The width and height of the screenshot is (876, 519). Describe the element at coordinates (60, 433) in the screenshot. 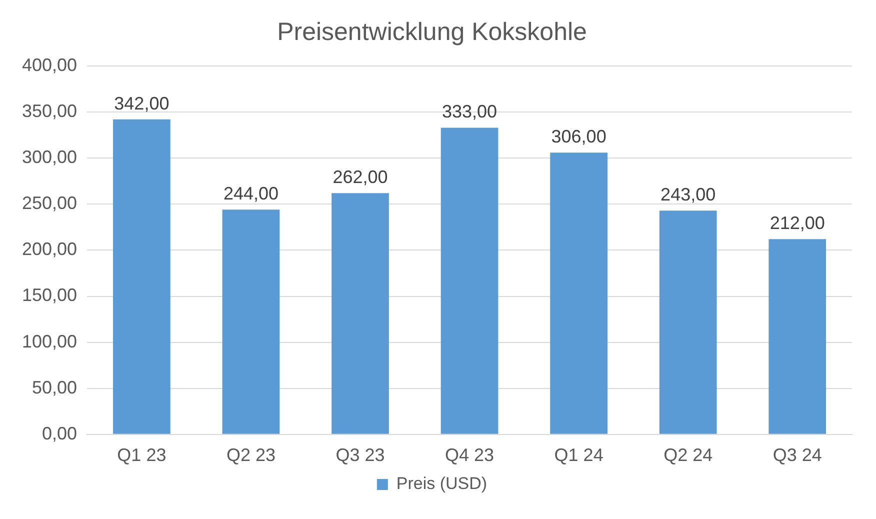

I see `y-tick-label: 0,00` at that location.